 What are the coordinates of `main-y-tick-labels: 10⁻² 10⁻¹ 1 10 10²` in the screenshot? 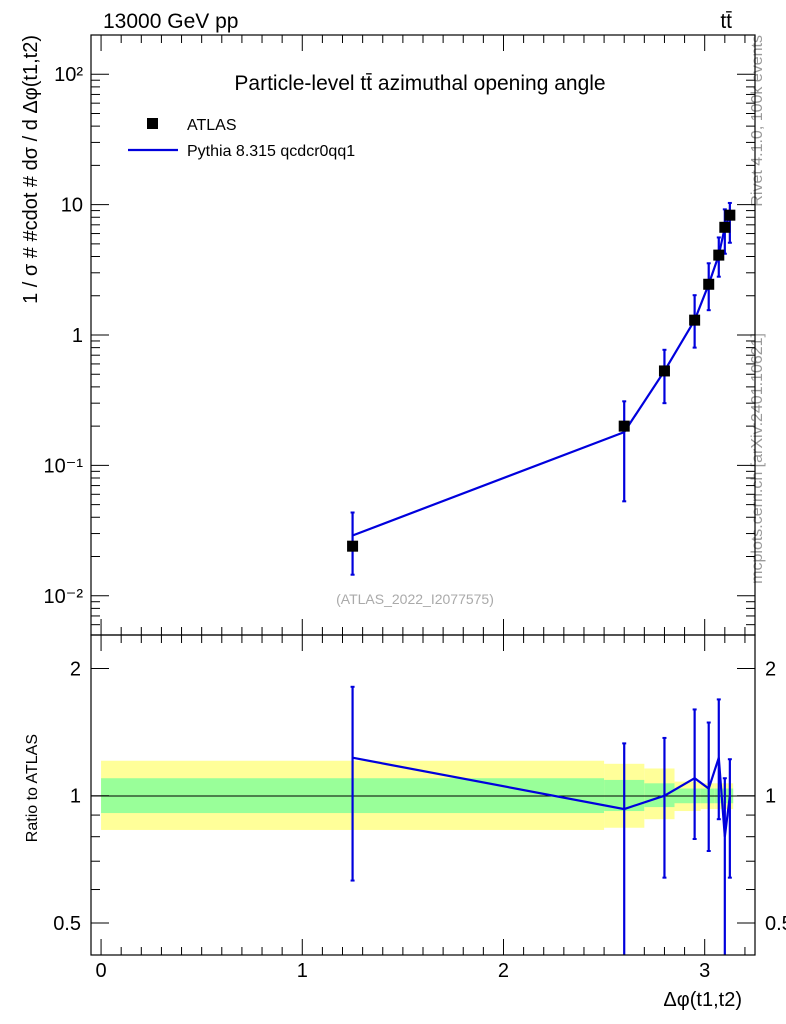 It's located at (64, 336).